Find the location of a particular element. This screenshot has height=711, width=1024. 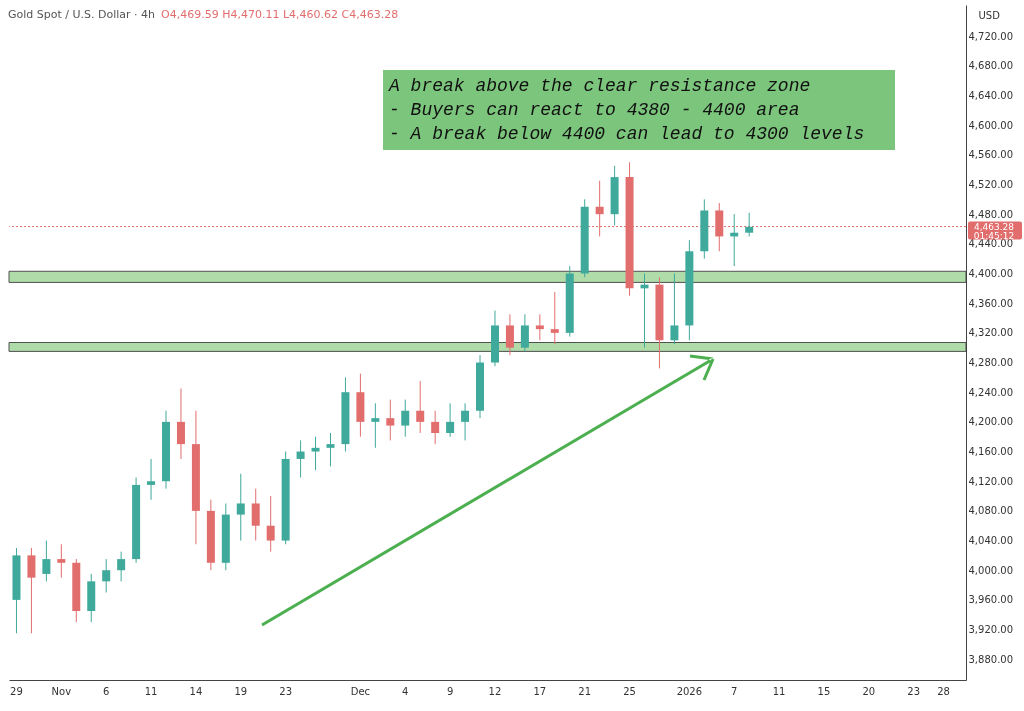

y-tick-label: 4,720.00 is located at coordinates (991, 36).